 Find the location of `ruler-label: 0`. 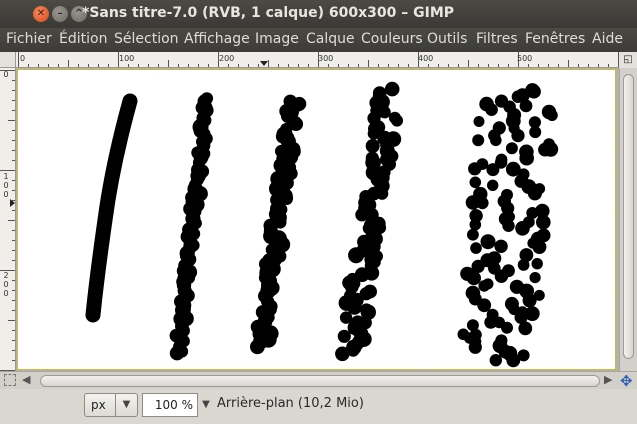

ruler-label: 0 is located at coordinates (6, 74).